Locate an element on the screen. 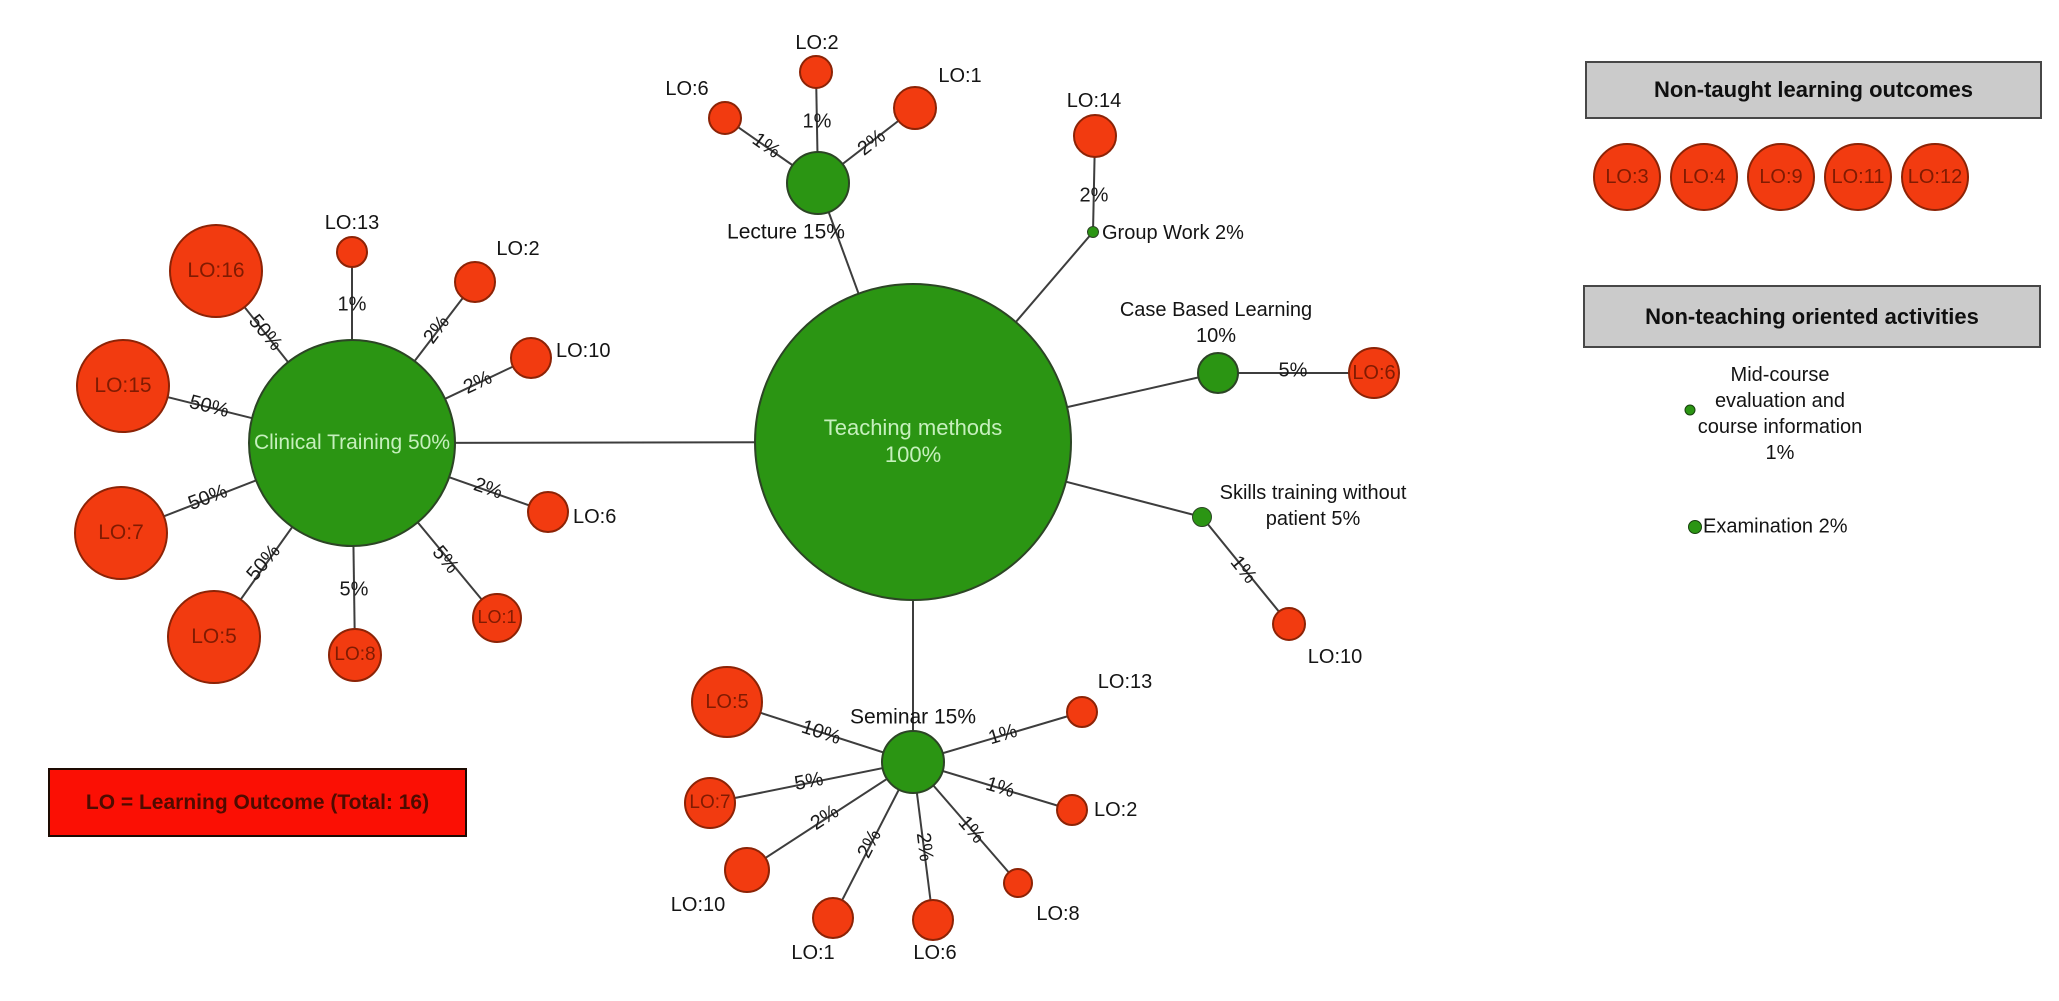  node-cl-lo16: LO:16 is located at coordinates (216, 271).